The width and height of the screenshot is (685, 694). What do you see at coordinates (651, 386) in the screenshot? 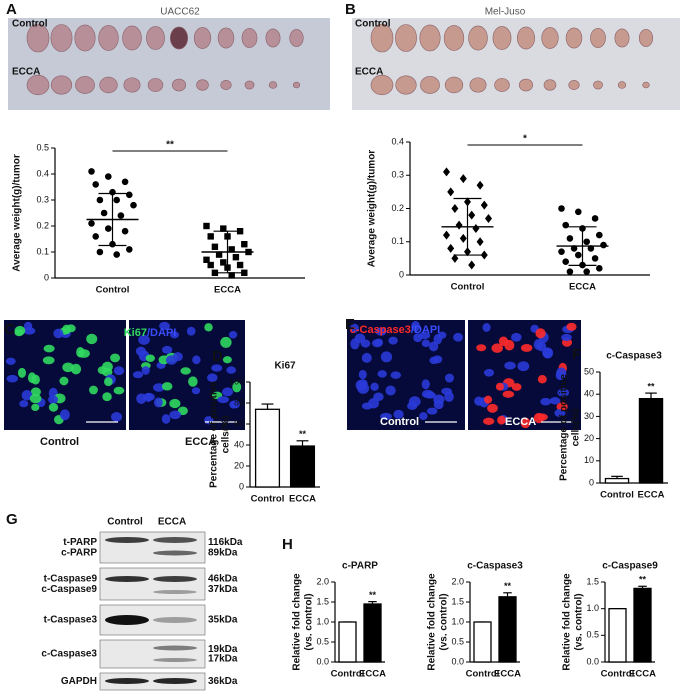
I see `significance: **` at bounding box center [651, 386].